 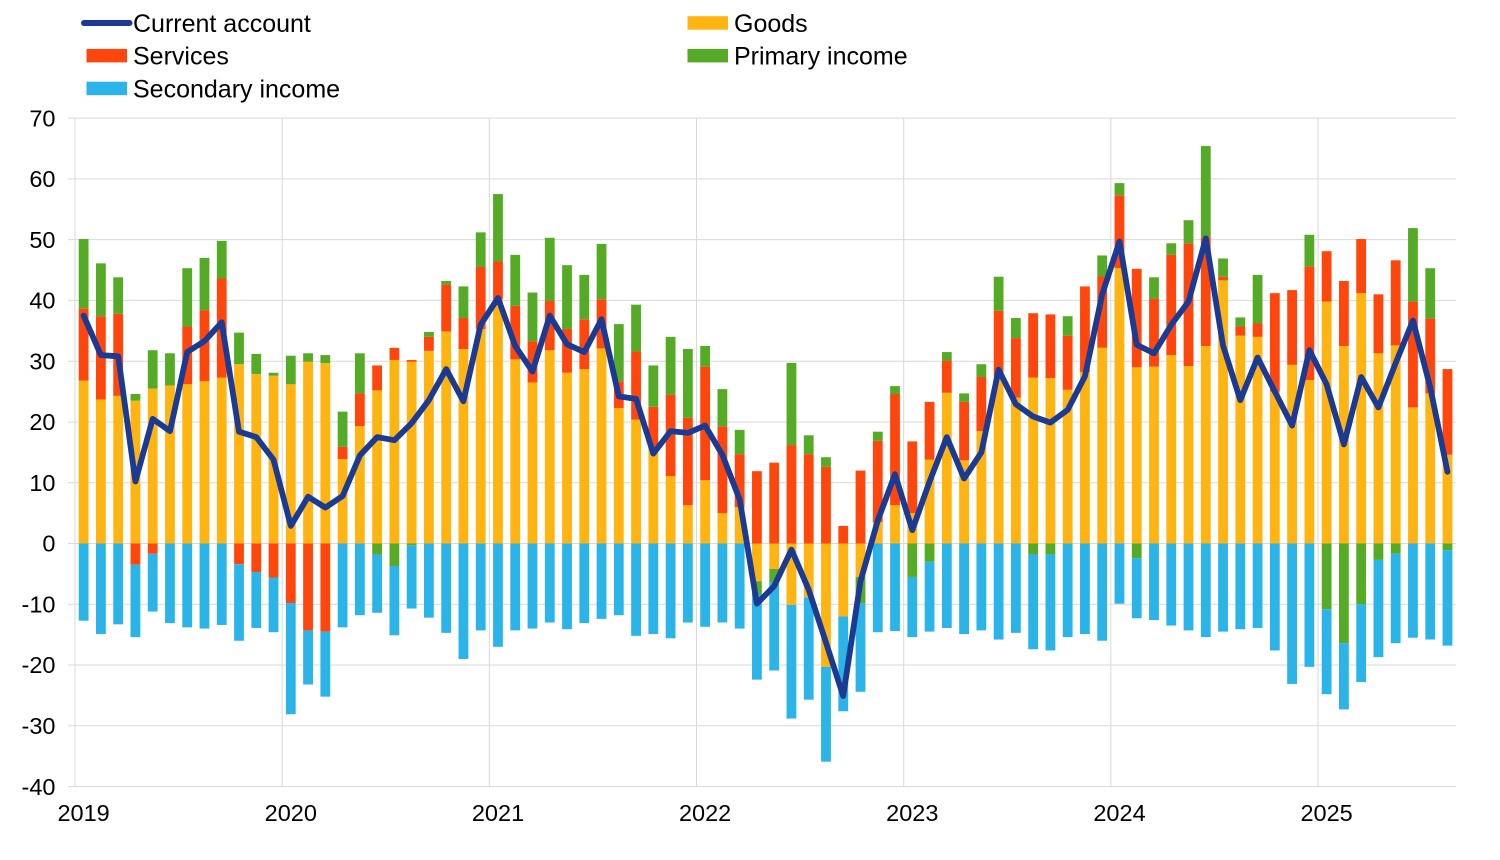 I want to click on svg-text: Secondary income, so click(x=236, y=90).